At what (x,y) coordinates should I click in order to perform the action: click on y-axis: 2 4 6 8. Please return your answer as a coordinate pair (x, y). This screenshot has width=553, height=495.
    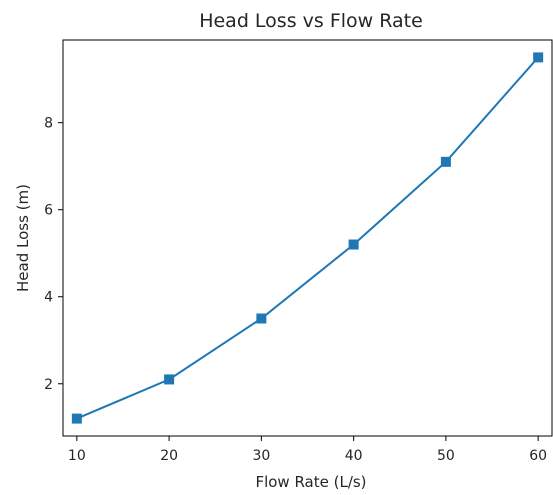
    Looking at the image, I should click on (53, 254).